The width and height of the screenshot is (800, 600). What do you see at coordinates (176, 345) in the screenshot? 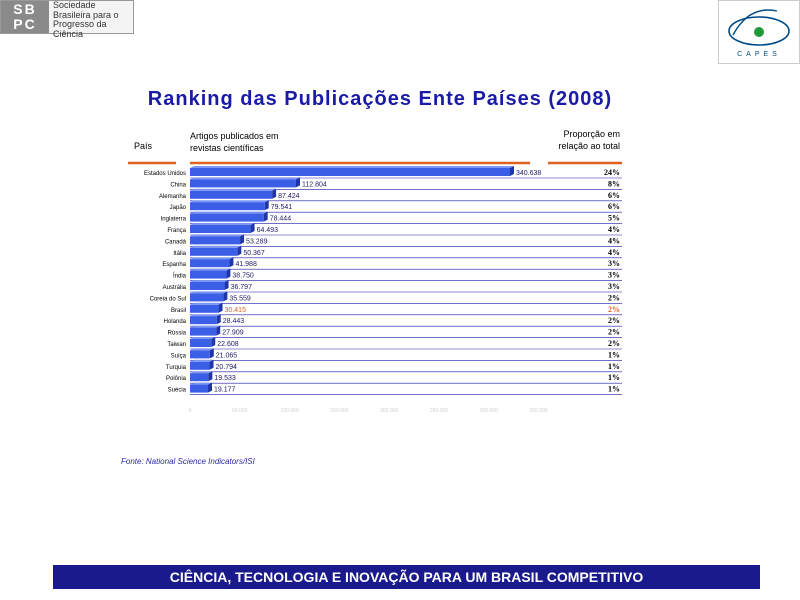
I see `category-label: Taiwan` at bounding box center [176, 345].